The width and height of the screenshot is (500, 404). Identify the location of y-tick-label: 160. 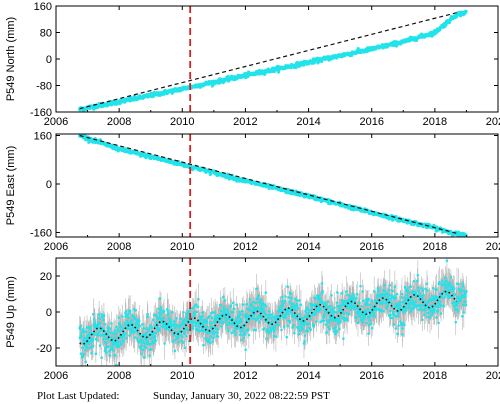
(43, 137).